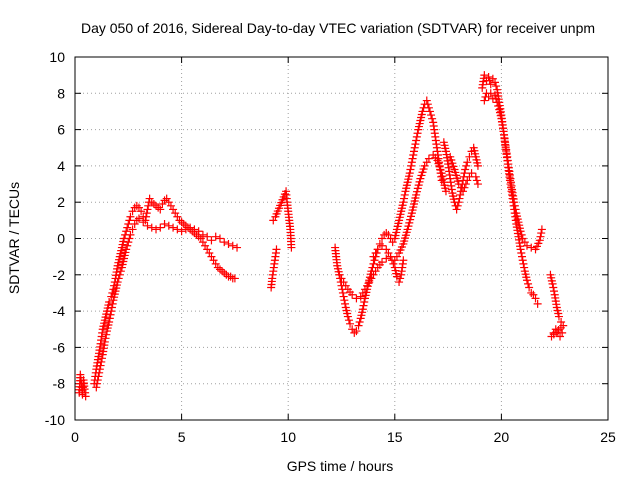 The width and height of the screenshot is (640, 480). Describe the element at coordinates (59, 311) in the screenshot. I see `y-tick-label: -4` at that location.